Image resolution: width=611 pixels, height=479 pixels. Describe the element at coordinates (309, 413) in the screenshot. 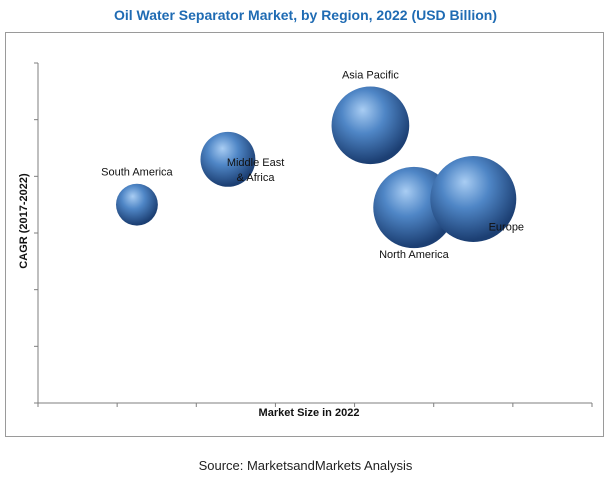

I see `x-axis-label: Market Size in 2022` at that location.